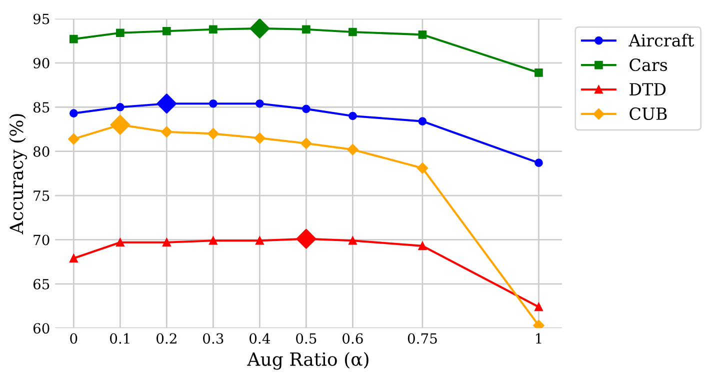 The height and width of the screenshot is (375, 706). What do you see at coordinates (41, 107) in the screenshot?
I see `y-tick-label: 85` at bounding box center [41, 107].